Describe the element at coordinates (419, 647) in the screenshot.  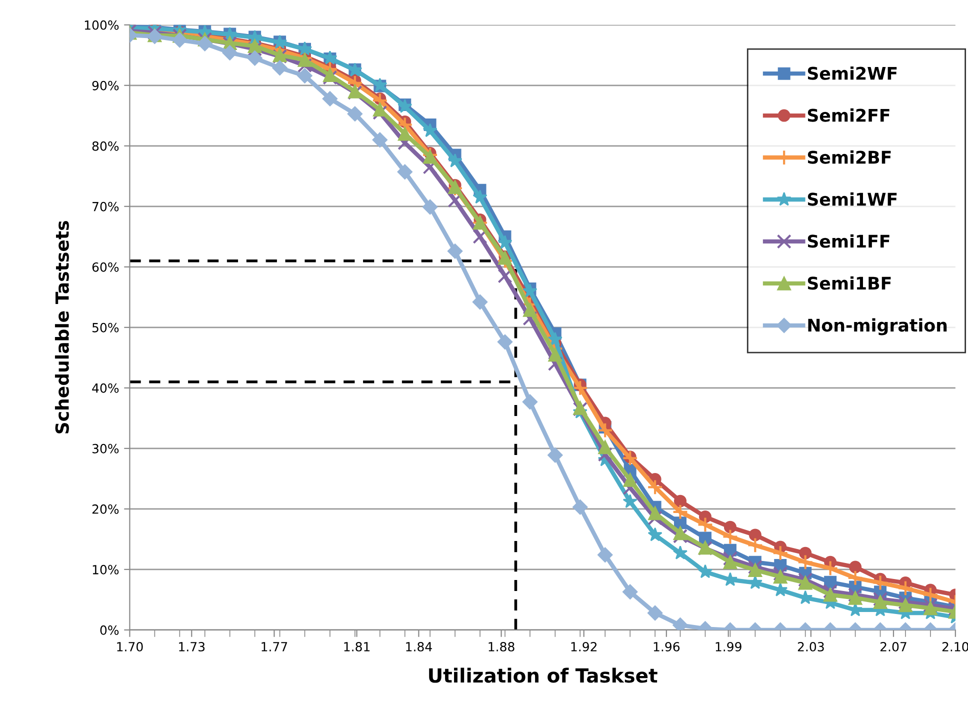
I see `x-tick-label: 1.84` at that location.